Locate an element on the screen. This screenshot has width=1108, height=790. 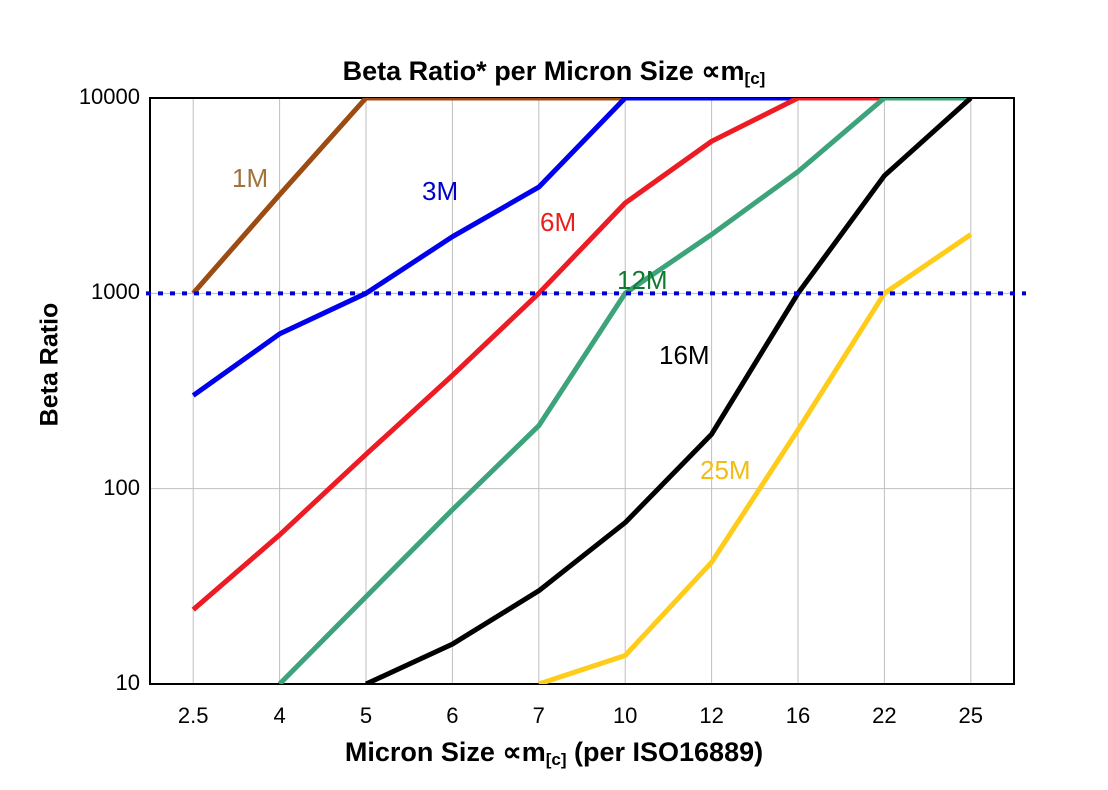
x-axis-label-subscript: [c] is located at coordinates (556, 759).